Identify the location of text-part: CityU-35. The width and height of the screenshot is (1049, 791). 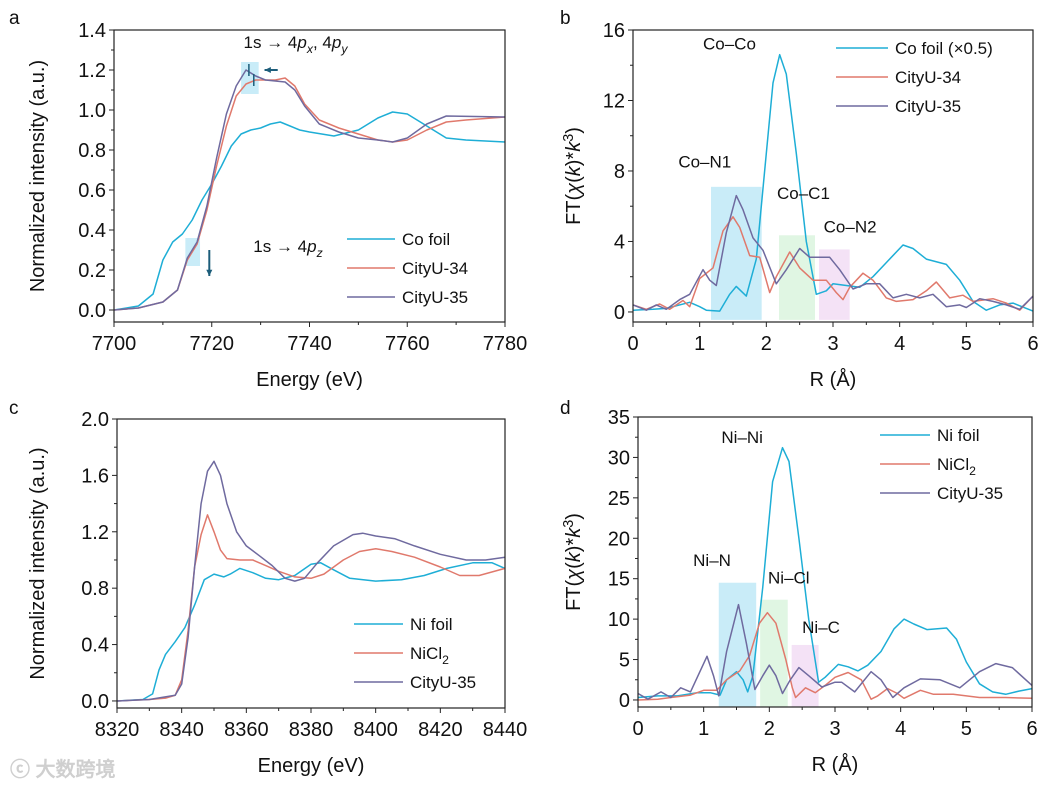
(970, 493).